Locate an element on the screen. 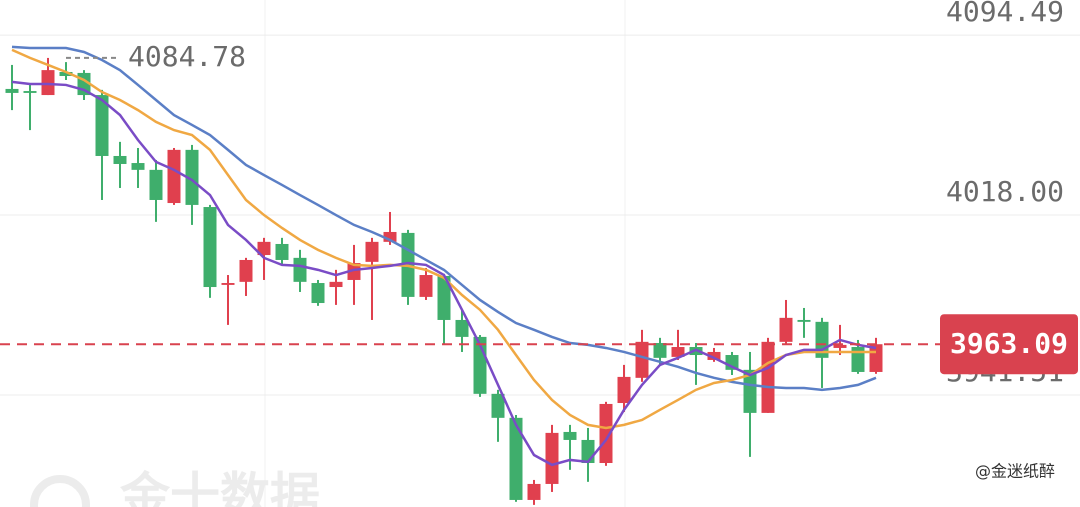 The image size is (1080, 507). last-price-tag is located at coordinates (1009, 344).